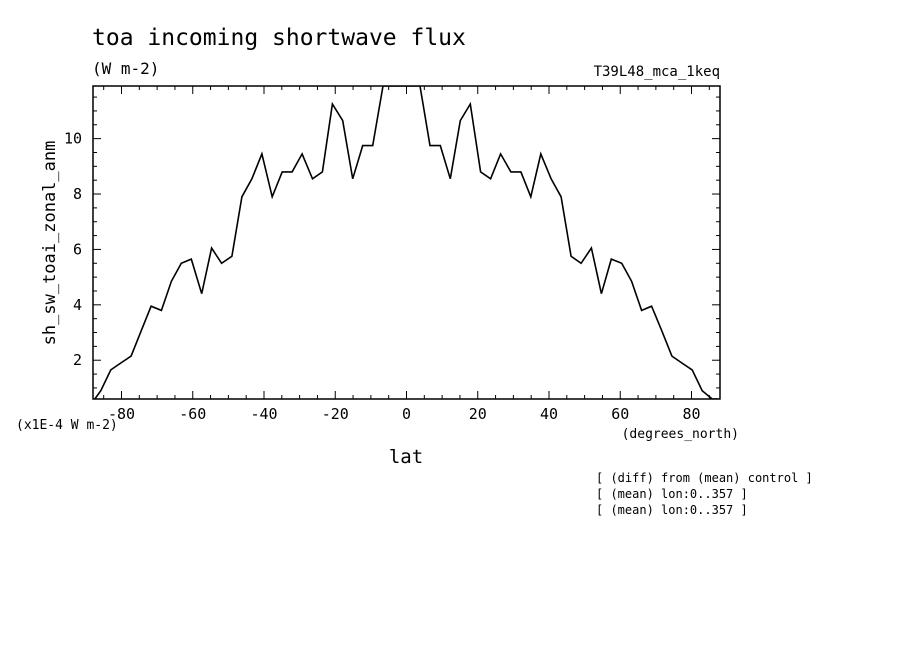 The height and width of the screenshot is (654, 904). I want to click on annotation-diff: [ (diff) from (mean) control ], so click(704, 478).